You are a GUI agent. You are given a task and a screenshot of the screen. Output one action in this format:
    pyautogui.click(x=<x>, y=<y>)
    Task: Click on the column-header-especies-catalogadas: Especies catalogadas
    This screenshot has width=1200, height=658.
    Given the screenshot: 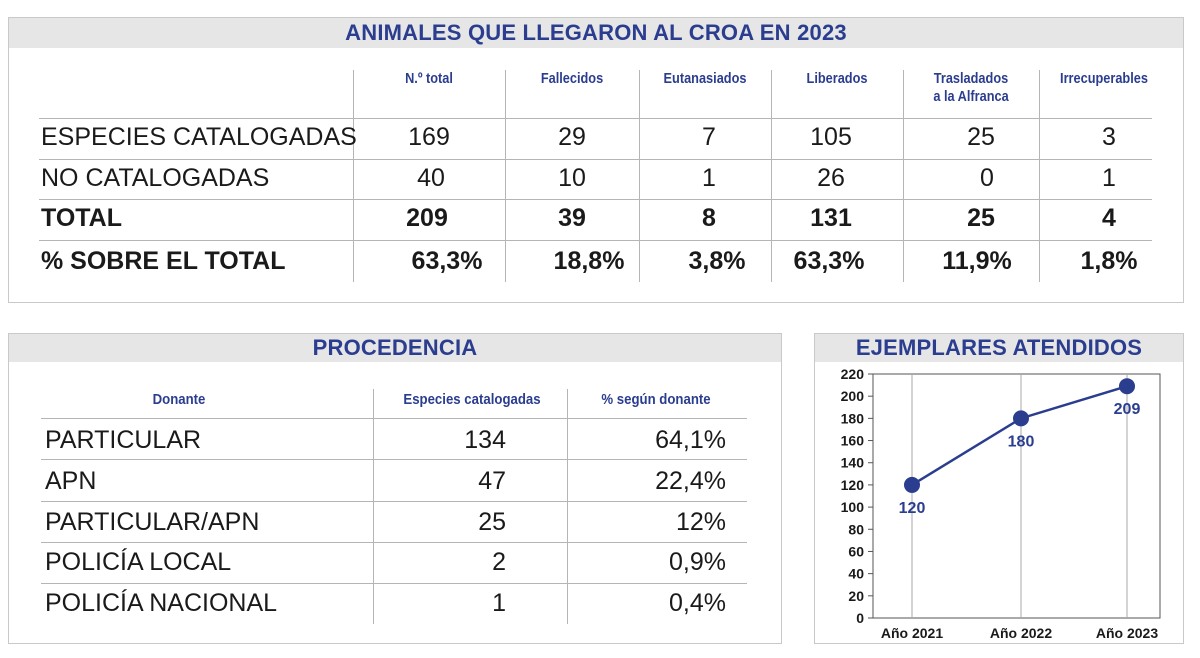 What is the action you would take?
    pyautogui.click(x=472, y=399)
    